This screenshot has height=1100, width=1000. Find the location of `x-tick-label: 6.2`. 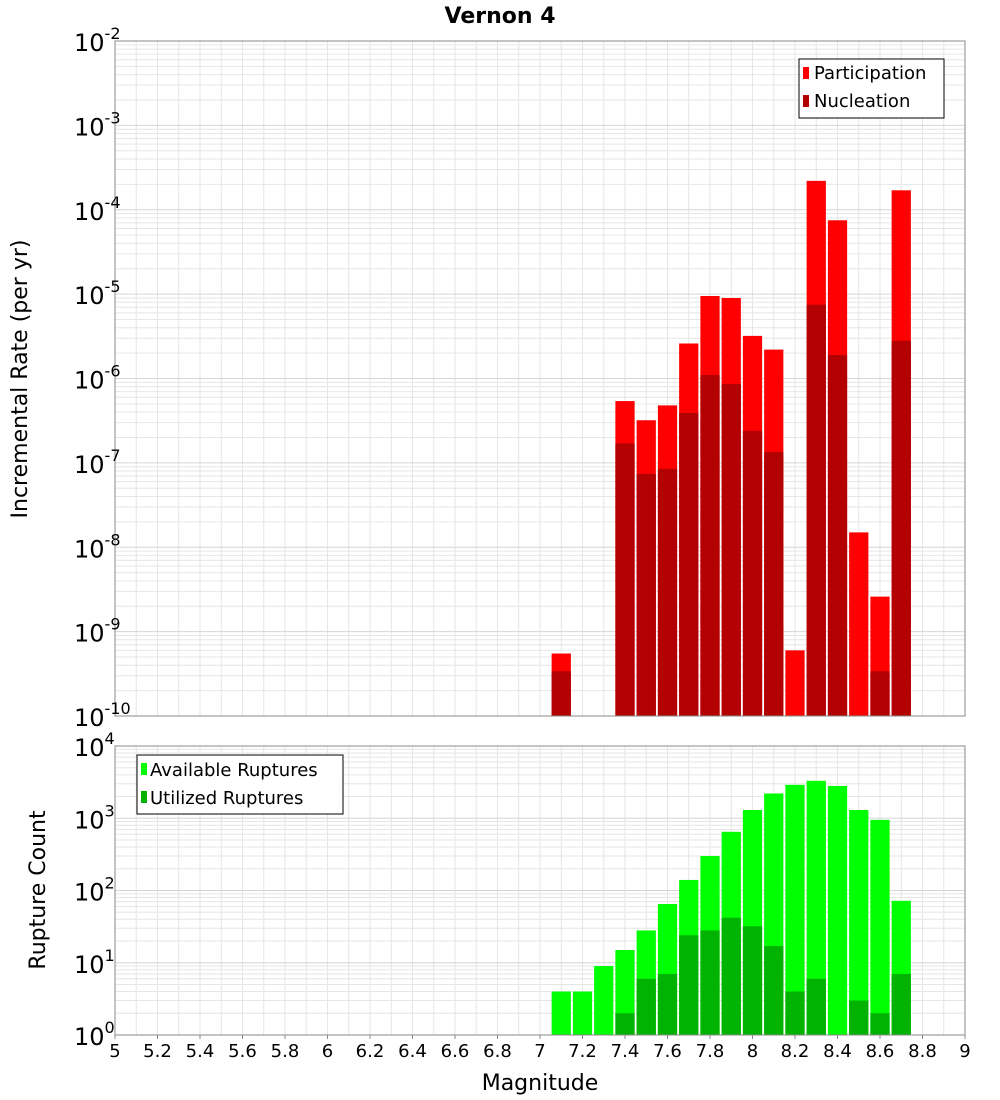

x-tick-label: 6.2 is located at coordinates (370, 1051).